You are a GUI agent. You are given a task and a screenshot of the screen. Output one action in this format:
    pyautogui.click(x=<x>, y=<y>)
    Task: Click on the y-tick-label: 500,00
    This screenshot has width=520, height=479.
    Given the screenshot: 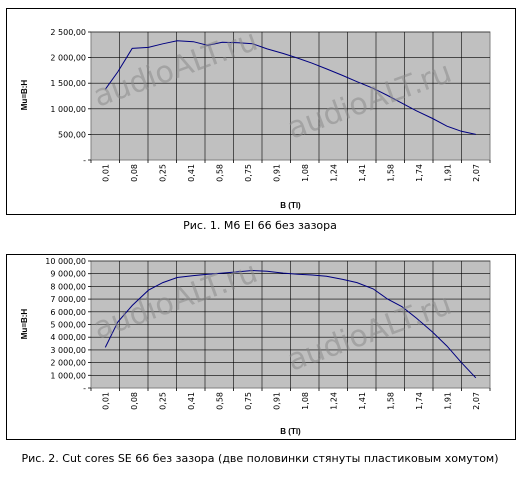 What is the action you would take?
    pyautogui.click(x=72, y=134)
    